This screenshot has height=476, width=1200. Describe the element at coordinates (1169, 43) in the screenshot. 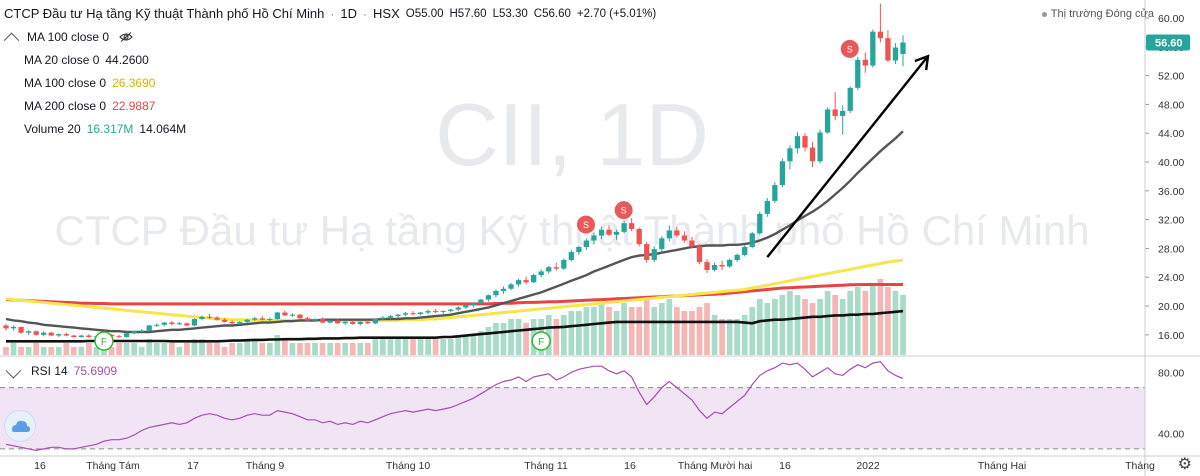

I see `last-price-label: 56.60` at that location.